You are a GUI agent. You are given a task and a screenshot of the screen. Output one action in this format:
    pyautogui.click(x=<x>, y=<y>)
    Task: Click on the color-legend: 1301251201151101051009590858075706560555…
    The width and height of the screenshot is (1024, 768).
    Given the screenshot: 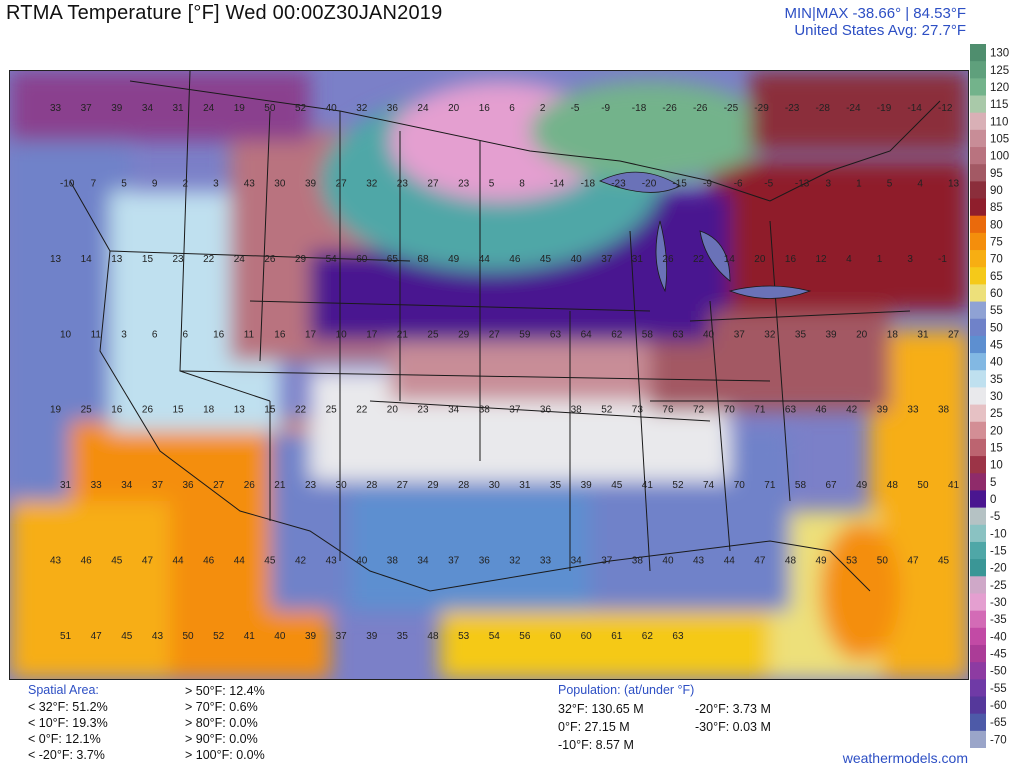 What is the action you would take?
    pyautogui.click(x=989, y=396)
    